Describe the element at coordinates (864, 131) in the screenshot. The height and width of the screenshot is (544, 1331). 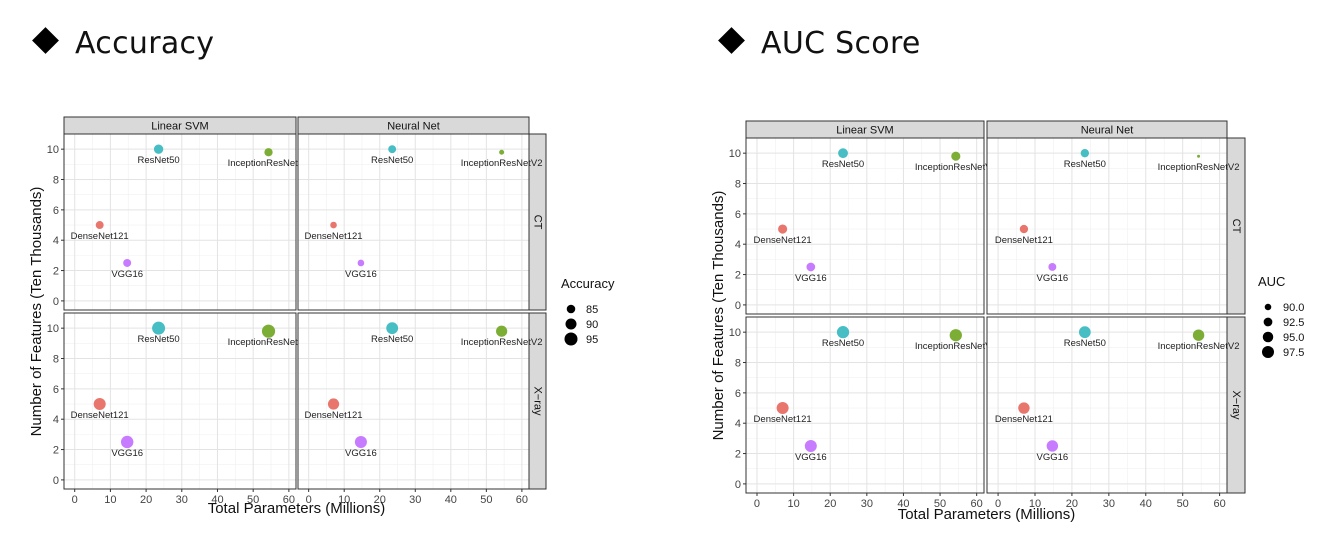
I see `facet-label-linear-svm: Linear SVM` at that location.